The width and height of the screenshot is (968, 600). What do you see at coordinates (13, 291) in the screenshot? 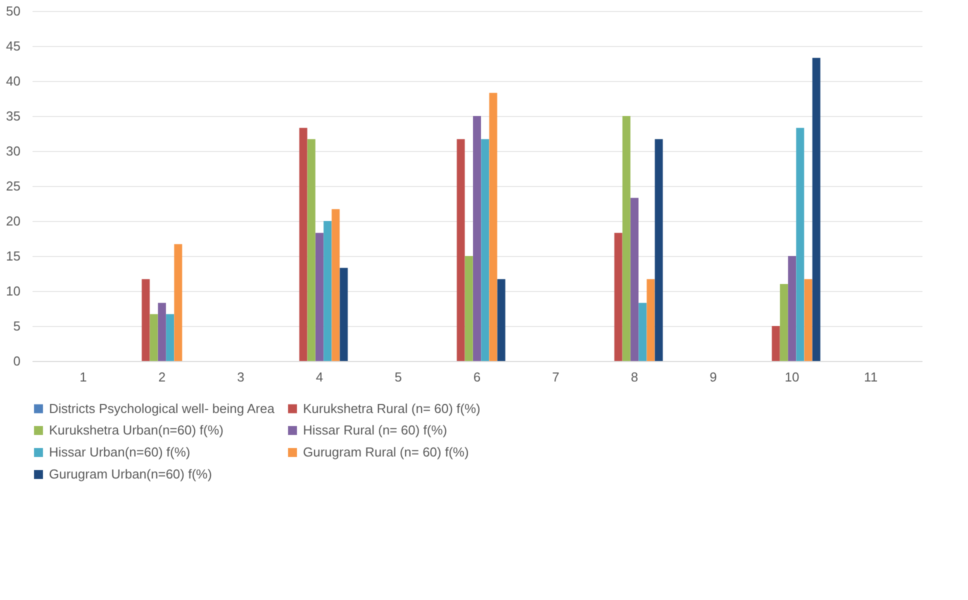
I see `y-tick-label: 10` at bounding box center [13, 291].